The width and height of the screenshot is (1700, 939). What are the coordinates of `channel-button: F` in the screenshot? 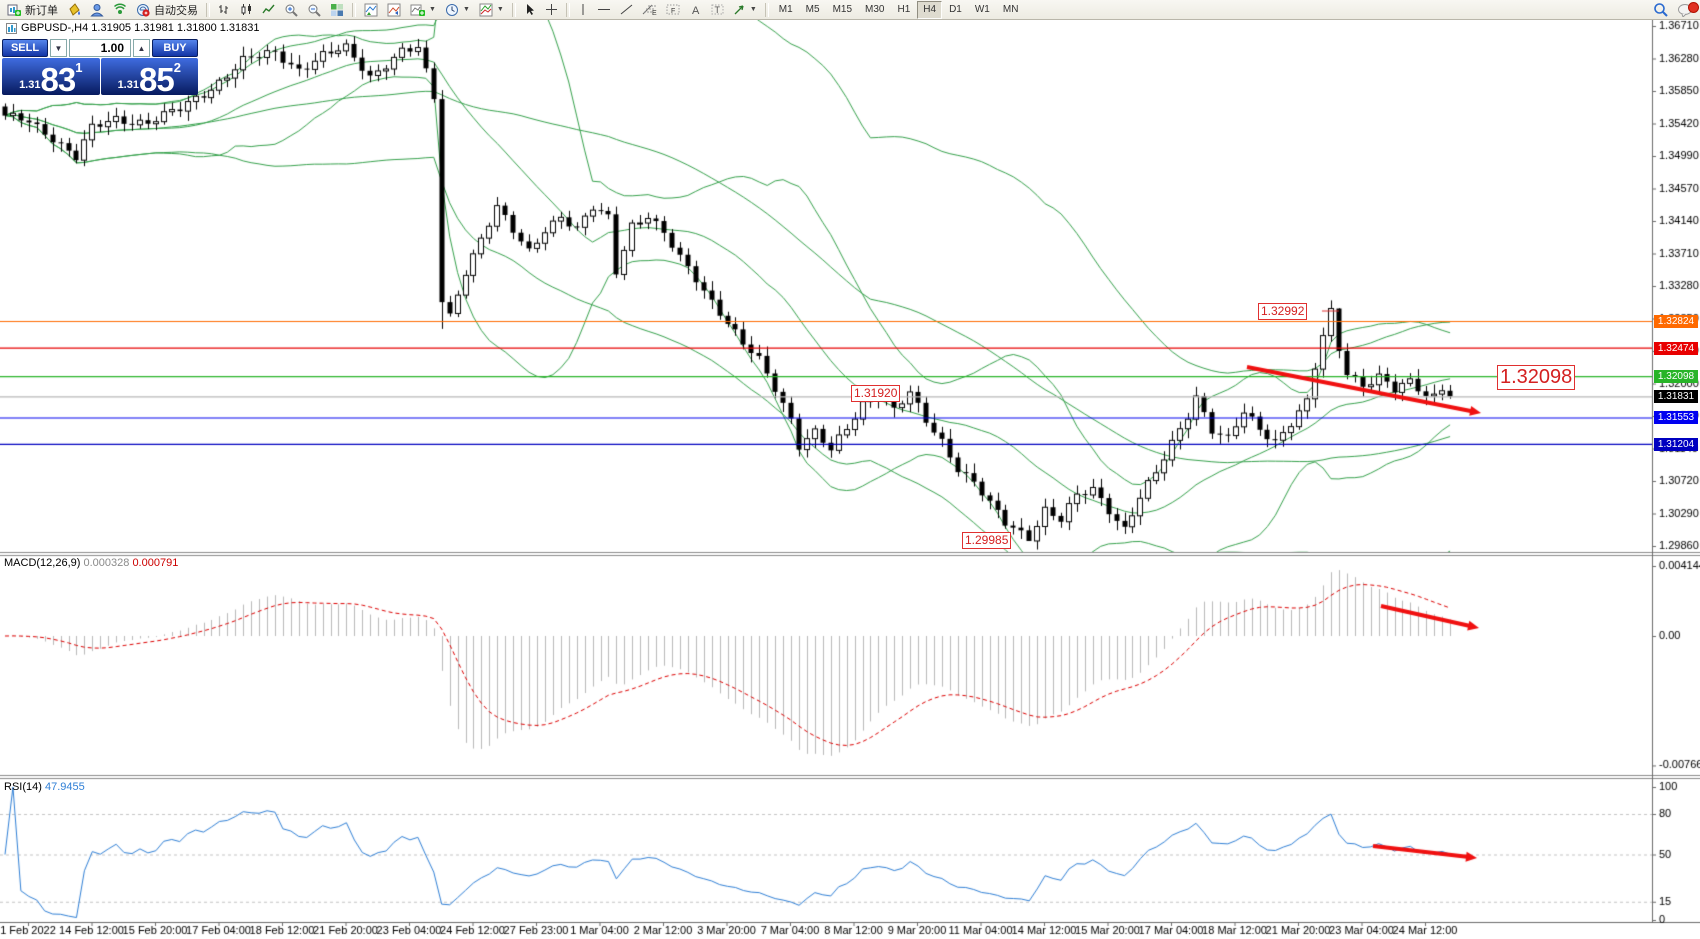 It's located at (673, 10).